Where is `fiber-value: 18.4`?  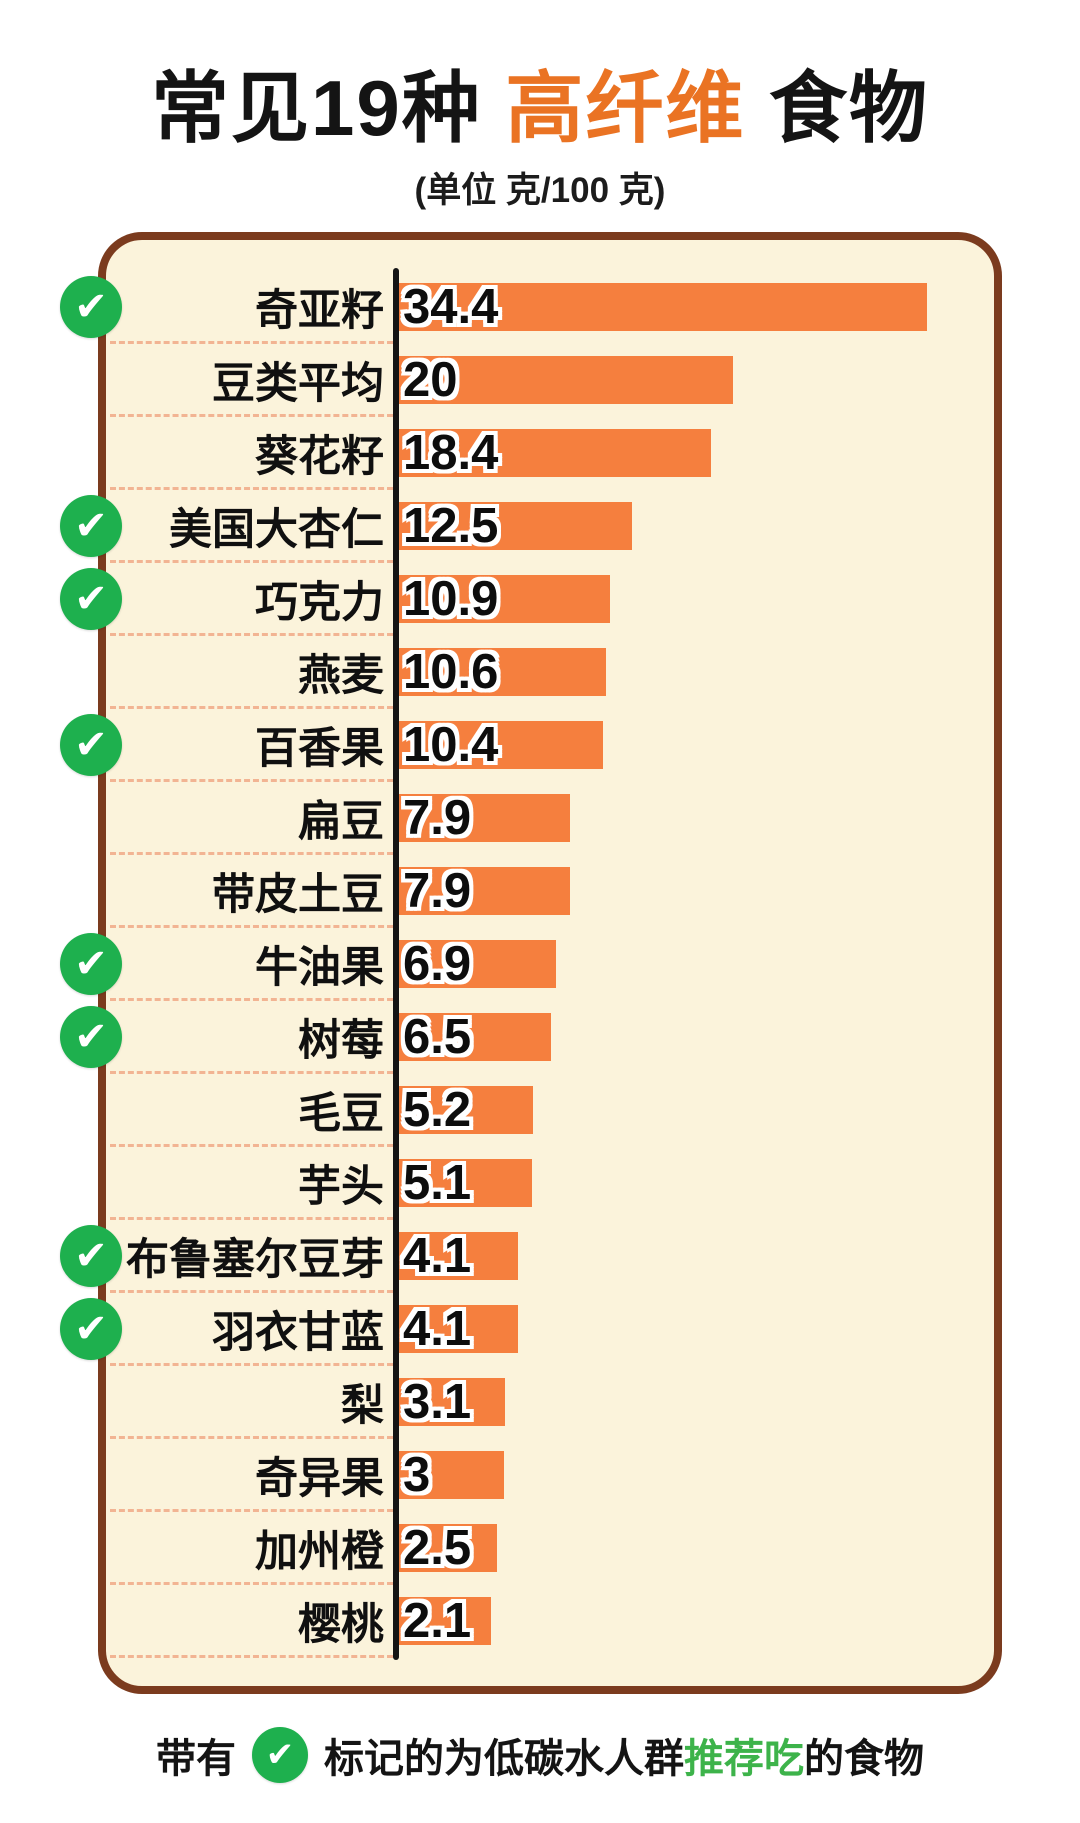 fiber-value: 18.4 is located at coordinates (451, 452).